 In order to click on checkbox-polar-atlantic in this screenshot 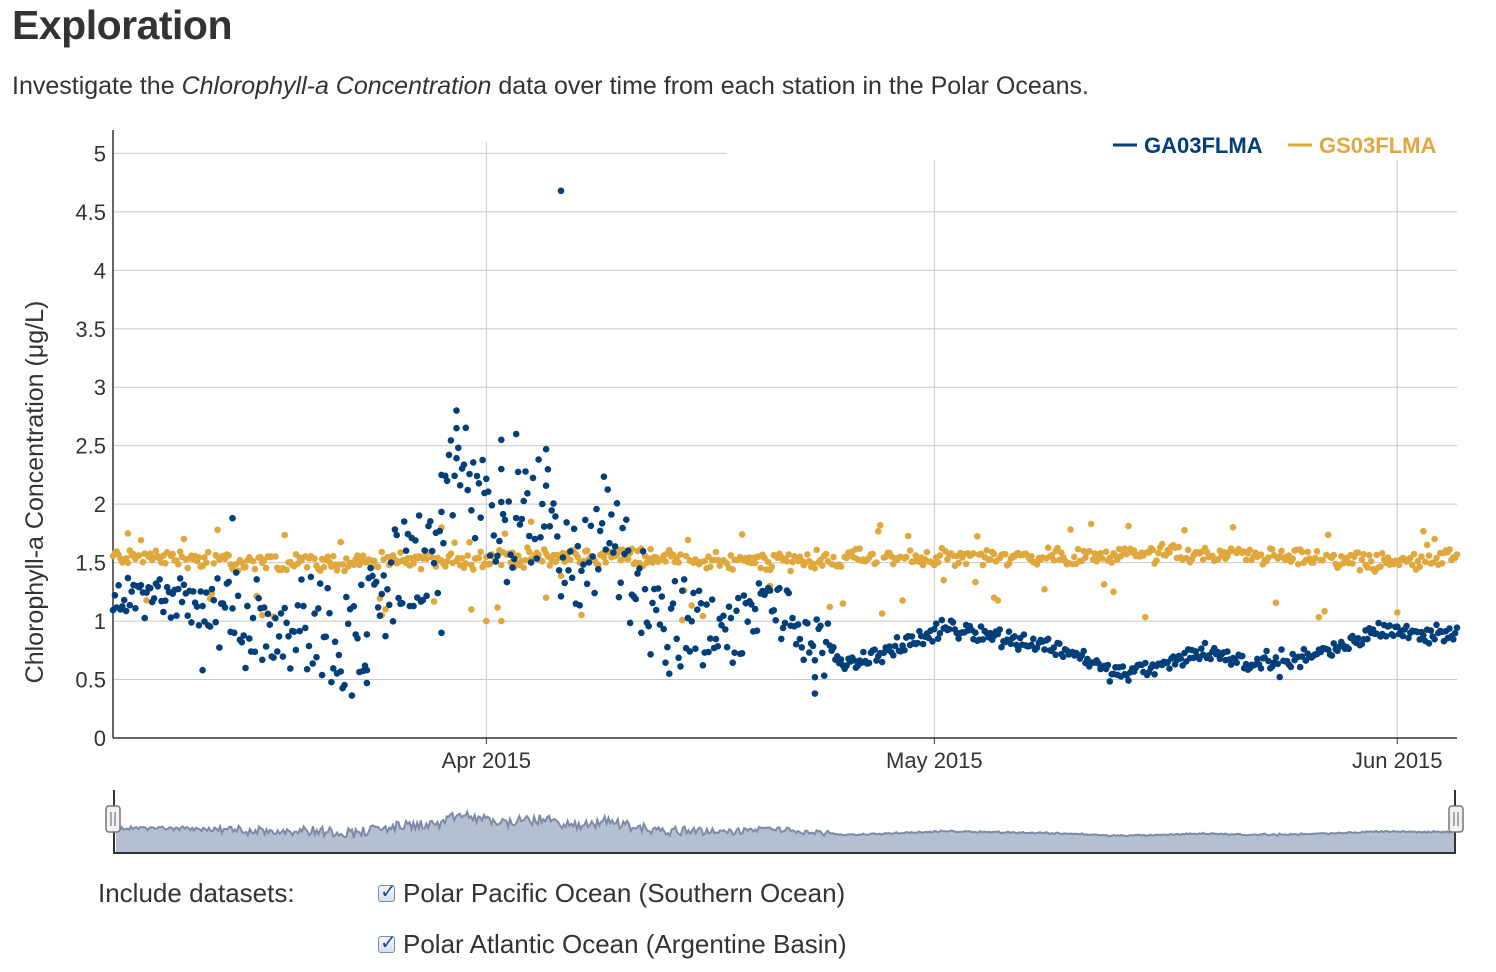, I will do `click(387, 942)`.